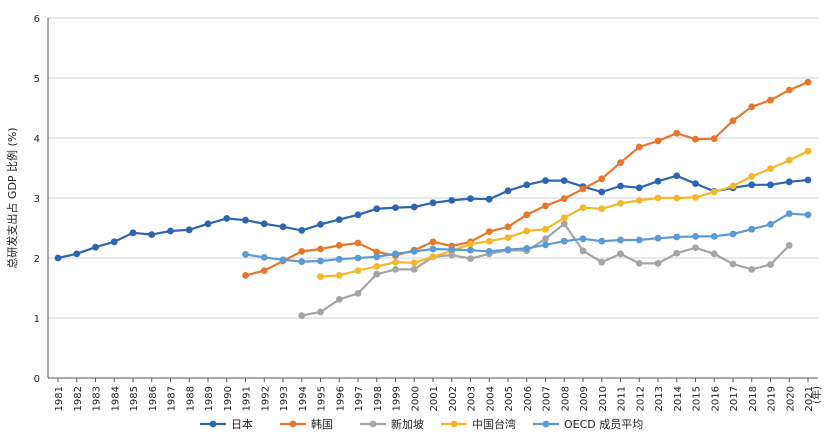 This screenshot has height=436, width=830. I want to click on x-tick-label: 2001, so click(434, 398).